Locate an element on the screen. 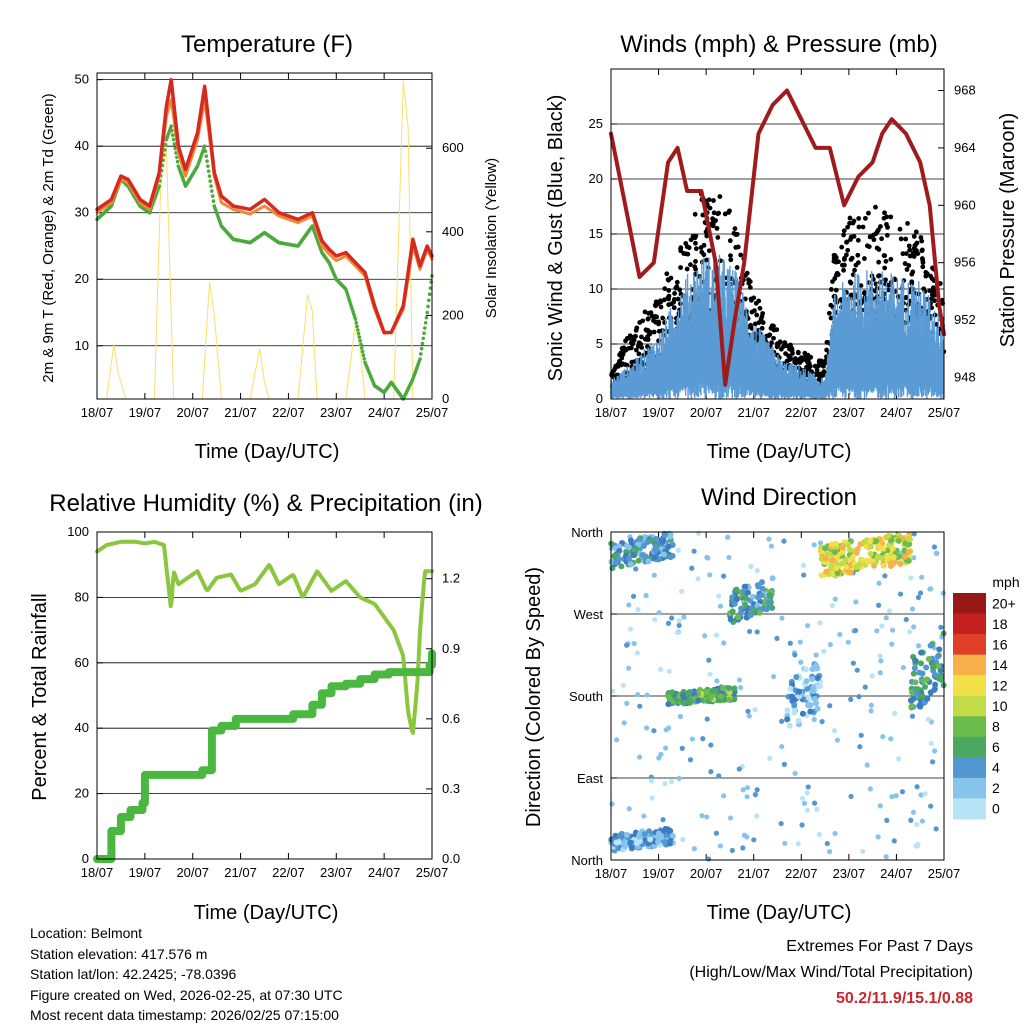 The height and width of the screenshot is (1026, 1024). colorbar-swatch is located at coordinates (969, 788).